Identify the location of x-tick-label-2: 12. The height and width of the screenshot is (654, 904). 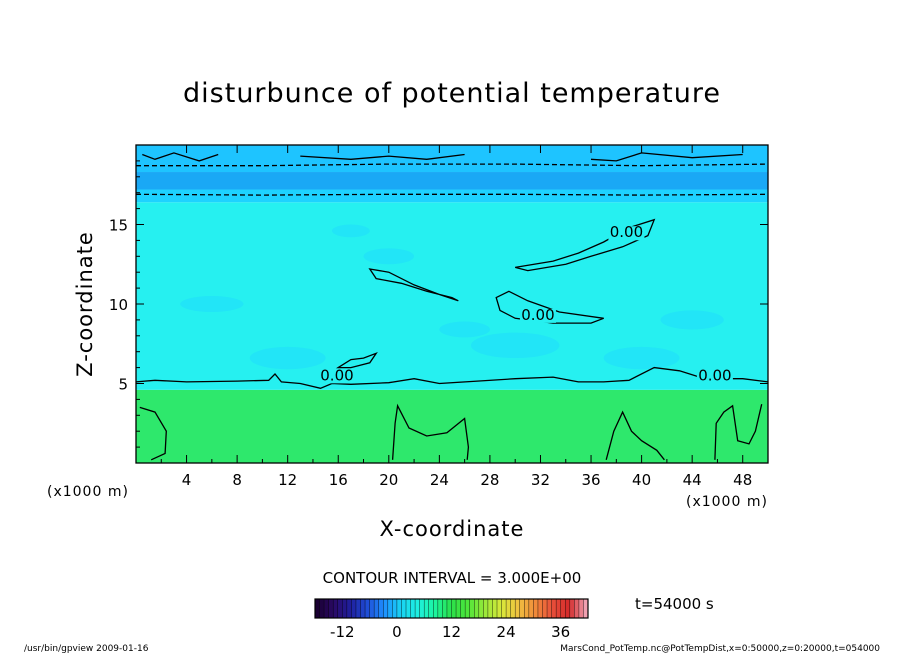
(287, 480).